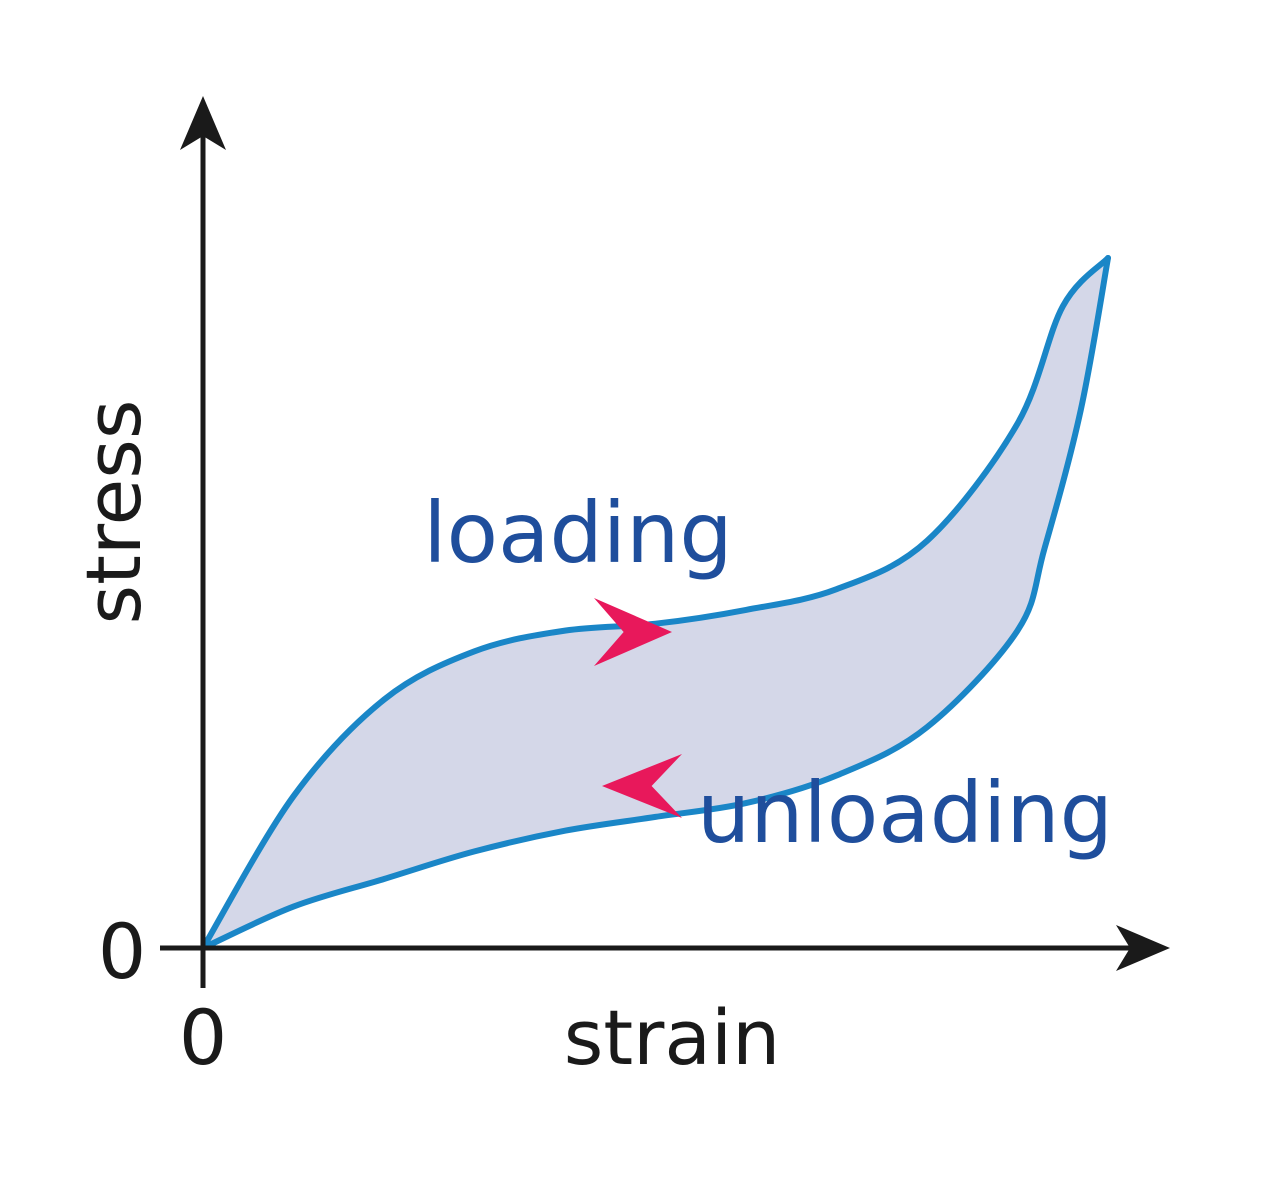  What do you see at coordinates (203, 1037) in the screenshot?
I see `x-tick-label: 0` at bounding box center [203, 1037].